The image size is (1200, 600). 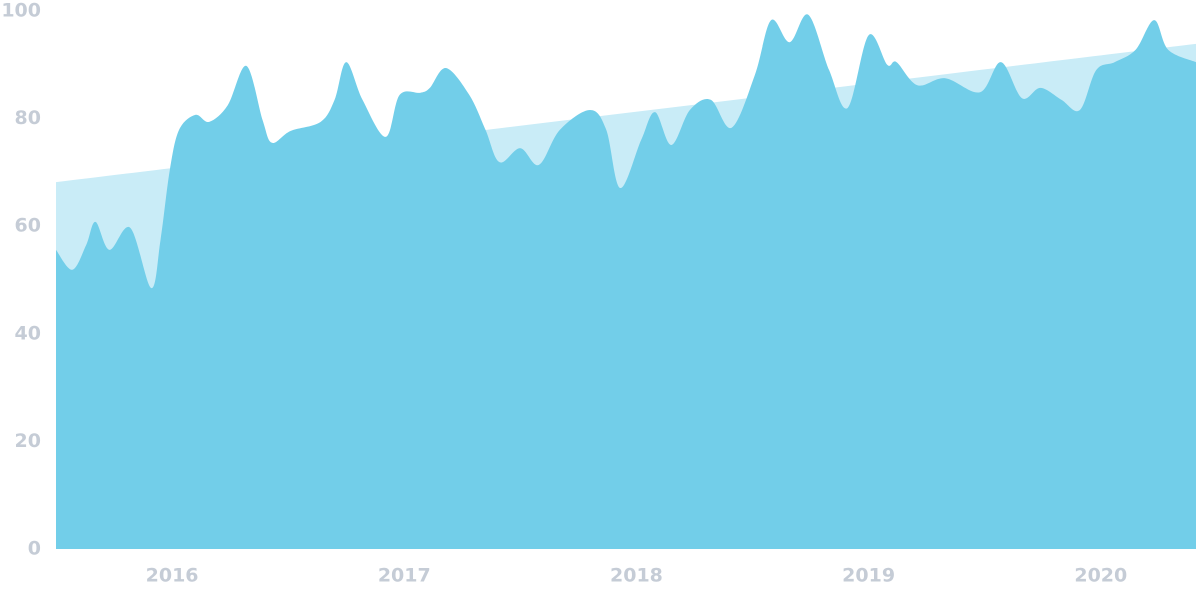 I want to click on y-tick-label: 40, so click(x=28, y=333).